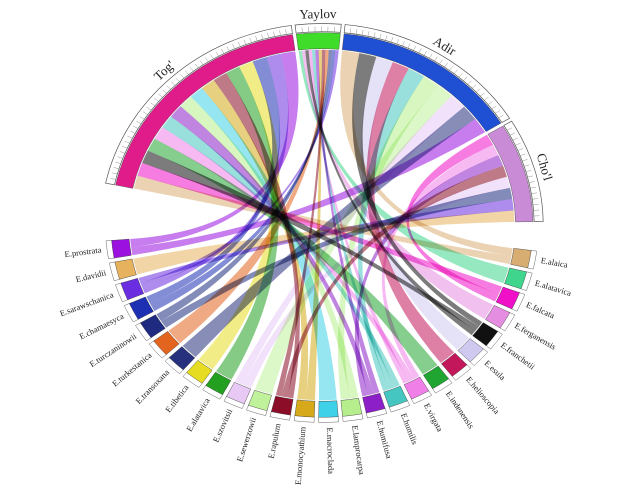  Describe the element at coordinates (541, 309) in the screenshot. I see `species-label: E.falcata` at that location.